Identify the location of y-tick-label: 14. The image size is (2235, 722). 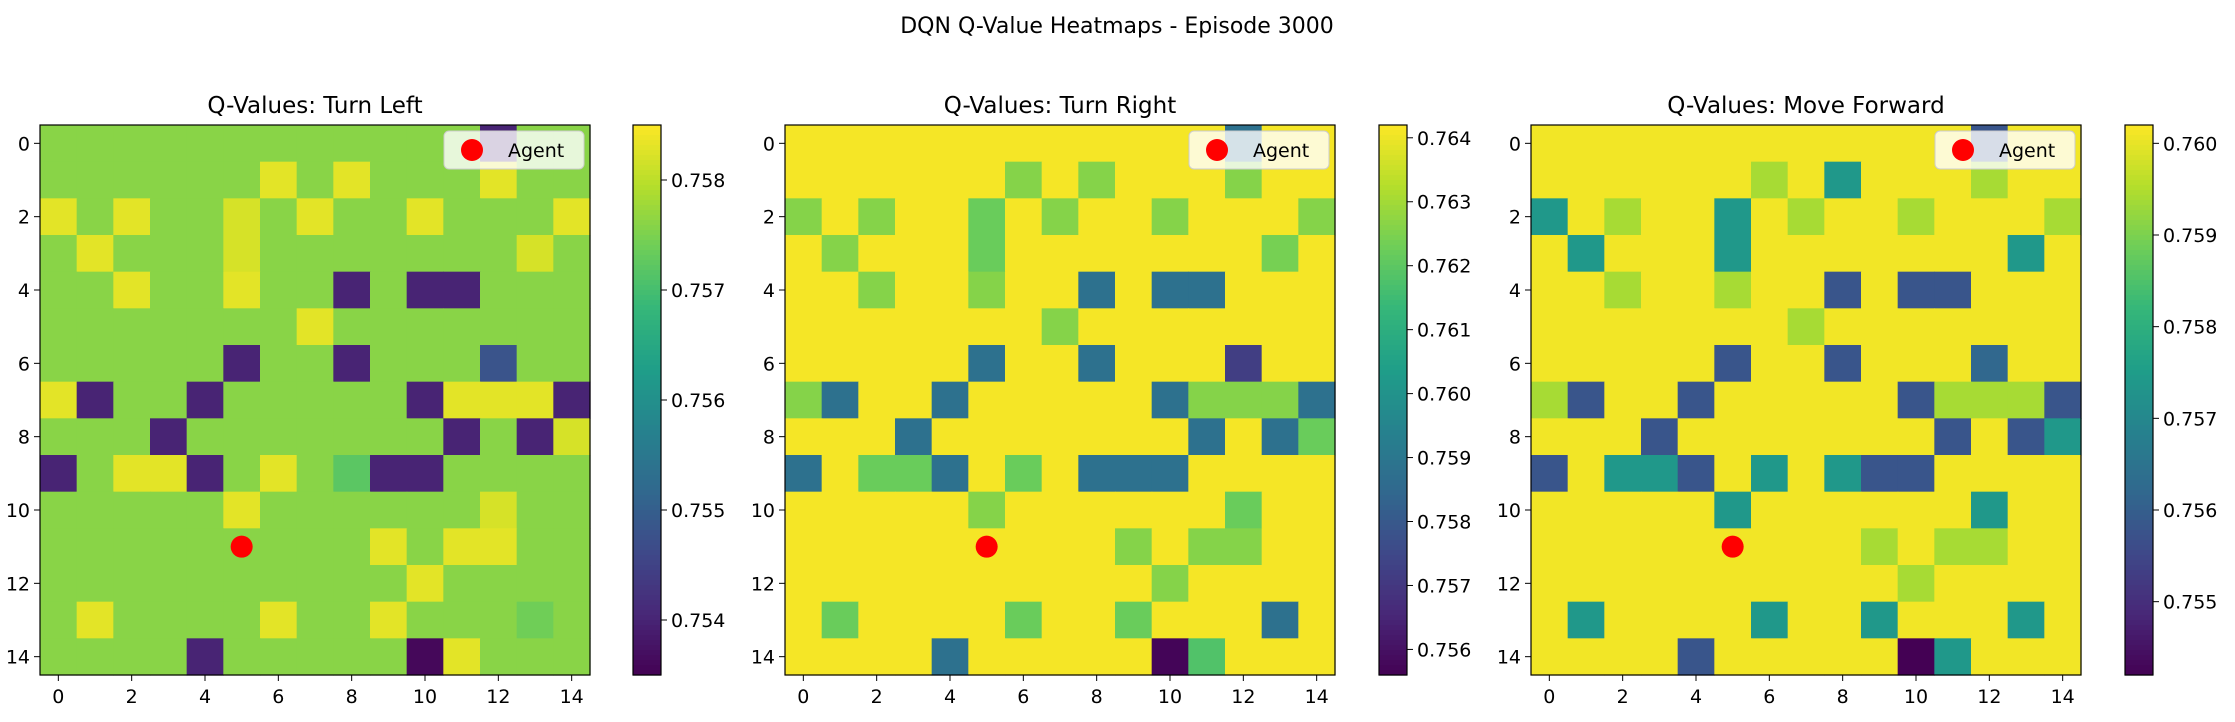
(763, 658).